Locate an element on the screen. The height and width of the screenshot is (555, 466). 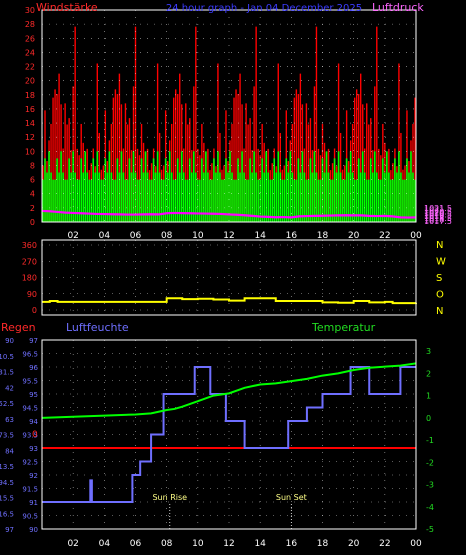
rain-axis-label: Regen is located at coordinates (18, 327).